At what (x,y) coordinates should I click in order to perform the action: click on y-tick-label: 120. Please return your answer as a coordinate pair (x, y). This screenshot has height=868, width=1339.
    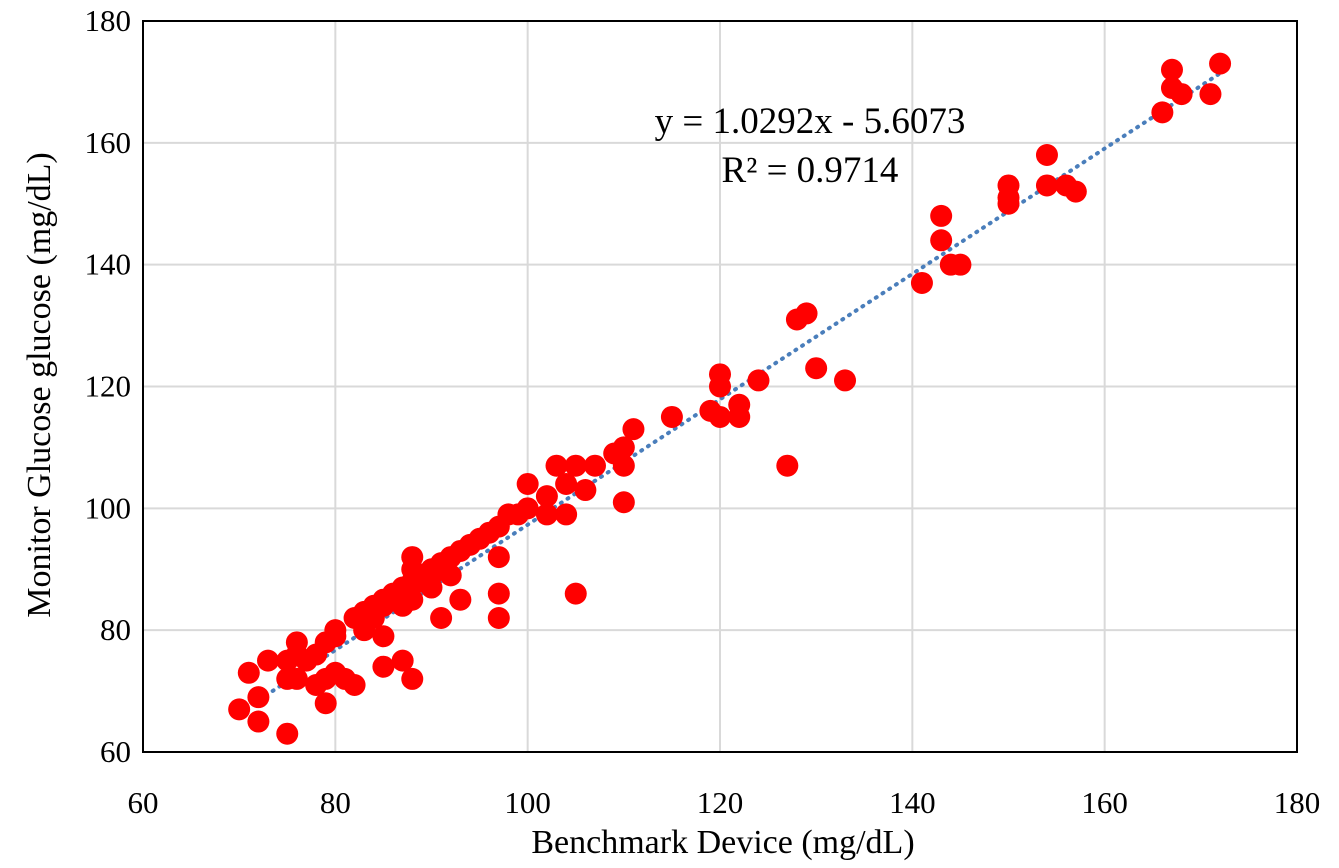
    Looking at the image, I should click on (108, 386).